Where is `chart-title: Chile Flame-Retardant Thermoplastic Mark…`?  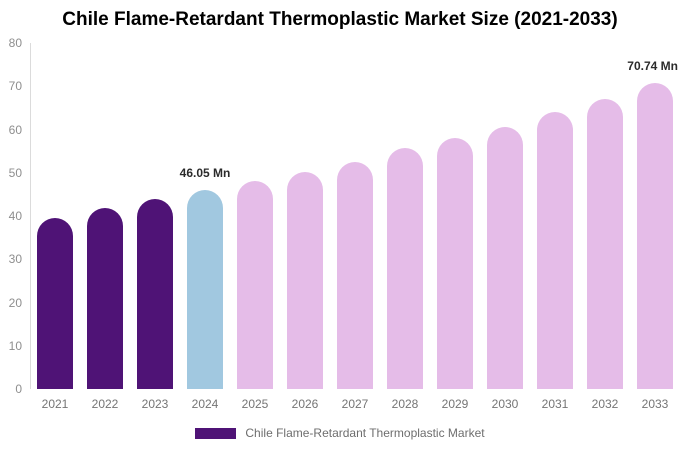
chart-title: Chile Flame-Retardant Thermoplastic Mark… is located at coordinates (340, 19).